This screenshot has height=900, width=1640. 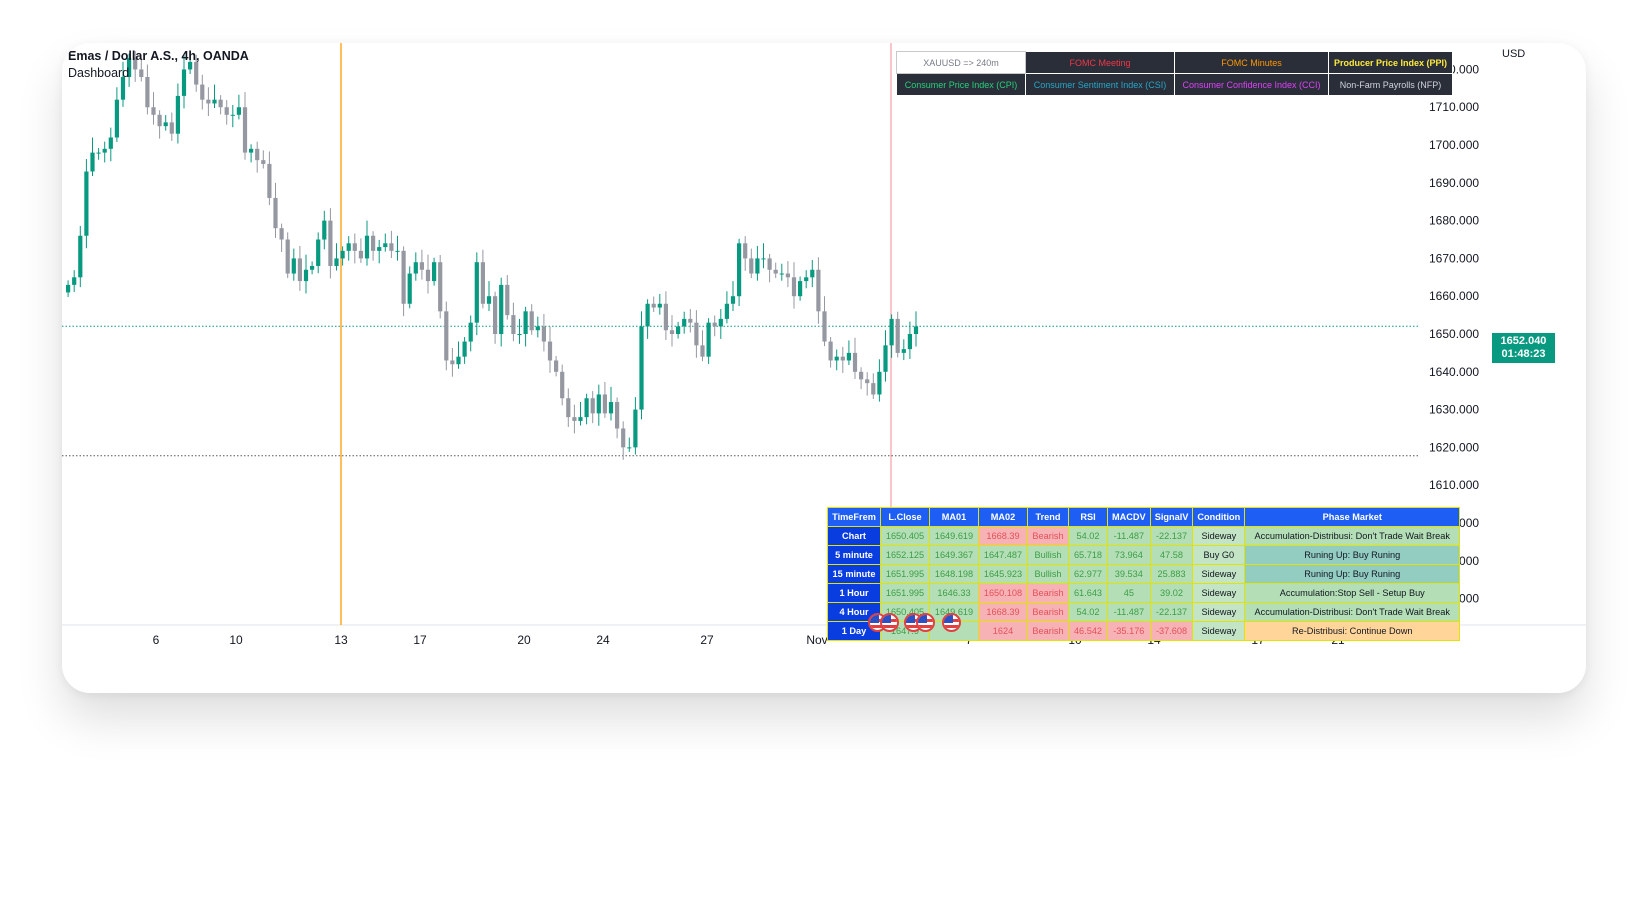 What do you see at coordinates (1454, 372) in the screenshot?
I see `y-tick-label: 1640.000` at bounding box center [1454, 372].